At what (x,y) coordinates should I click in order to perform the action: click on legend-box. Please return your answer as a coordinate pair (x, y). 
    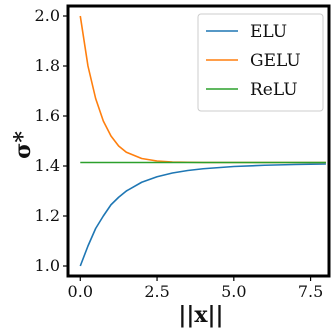
    Looking at the image, I should click on (260, 62).